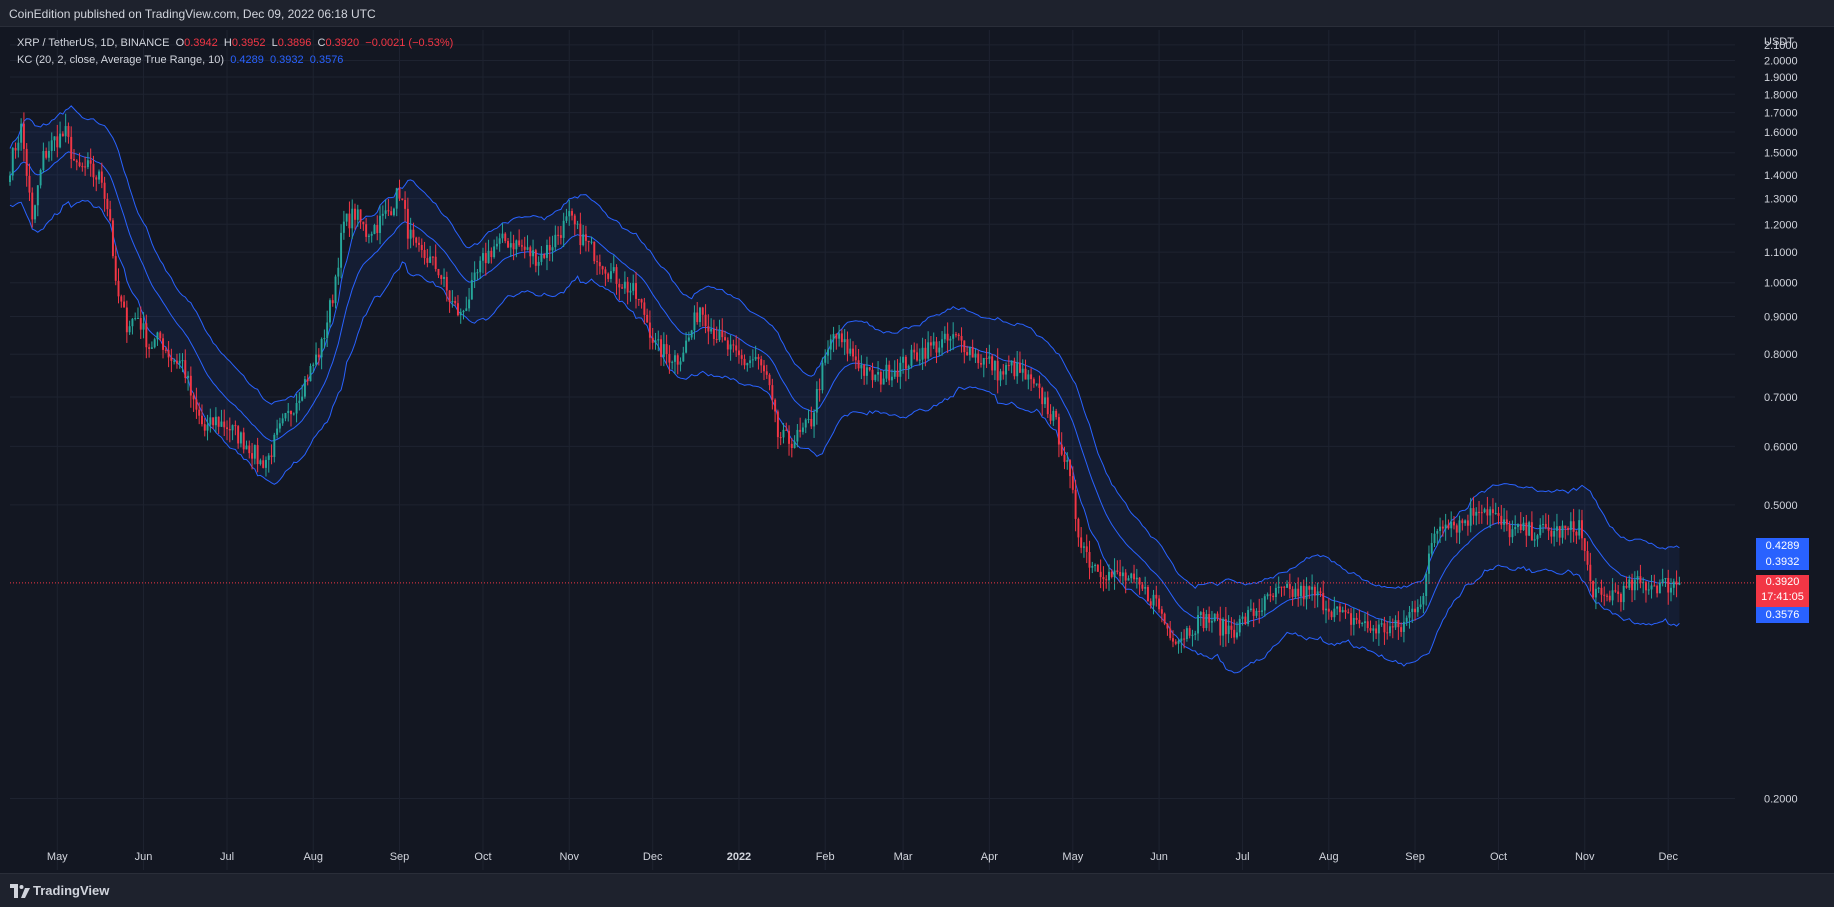  I want to click on time-tick-label: Mar, so click(903, 857).